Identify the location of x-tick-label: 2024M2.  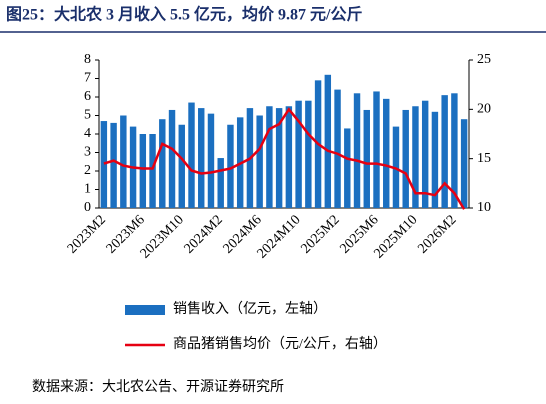
(204, 234).